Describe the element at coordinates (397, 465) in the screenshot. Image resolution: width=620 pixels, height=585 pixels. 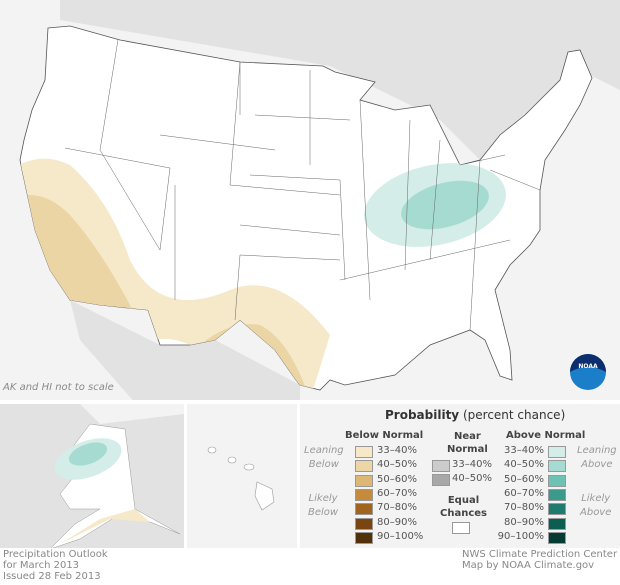
I see `below-label: 40–50%` at that location.